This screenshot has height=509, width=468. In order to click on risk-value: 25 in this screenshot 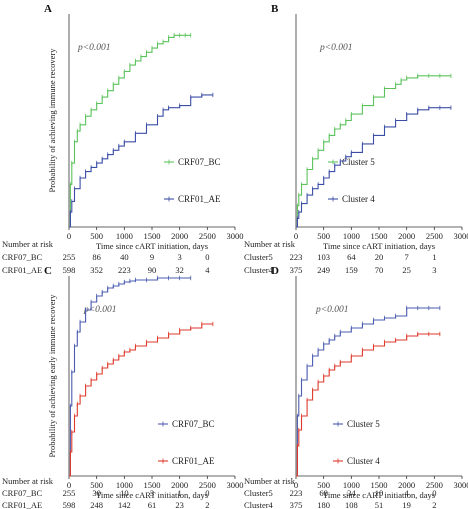, I will do `click(406, 270)`.